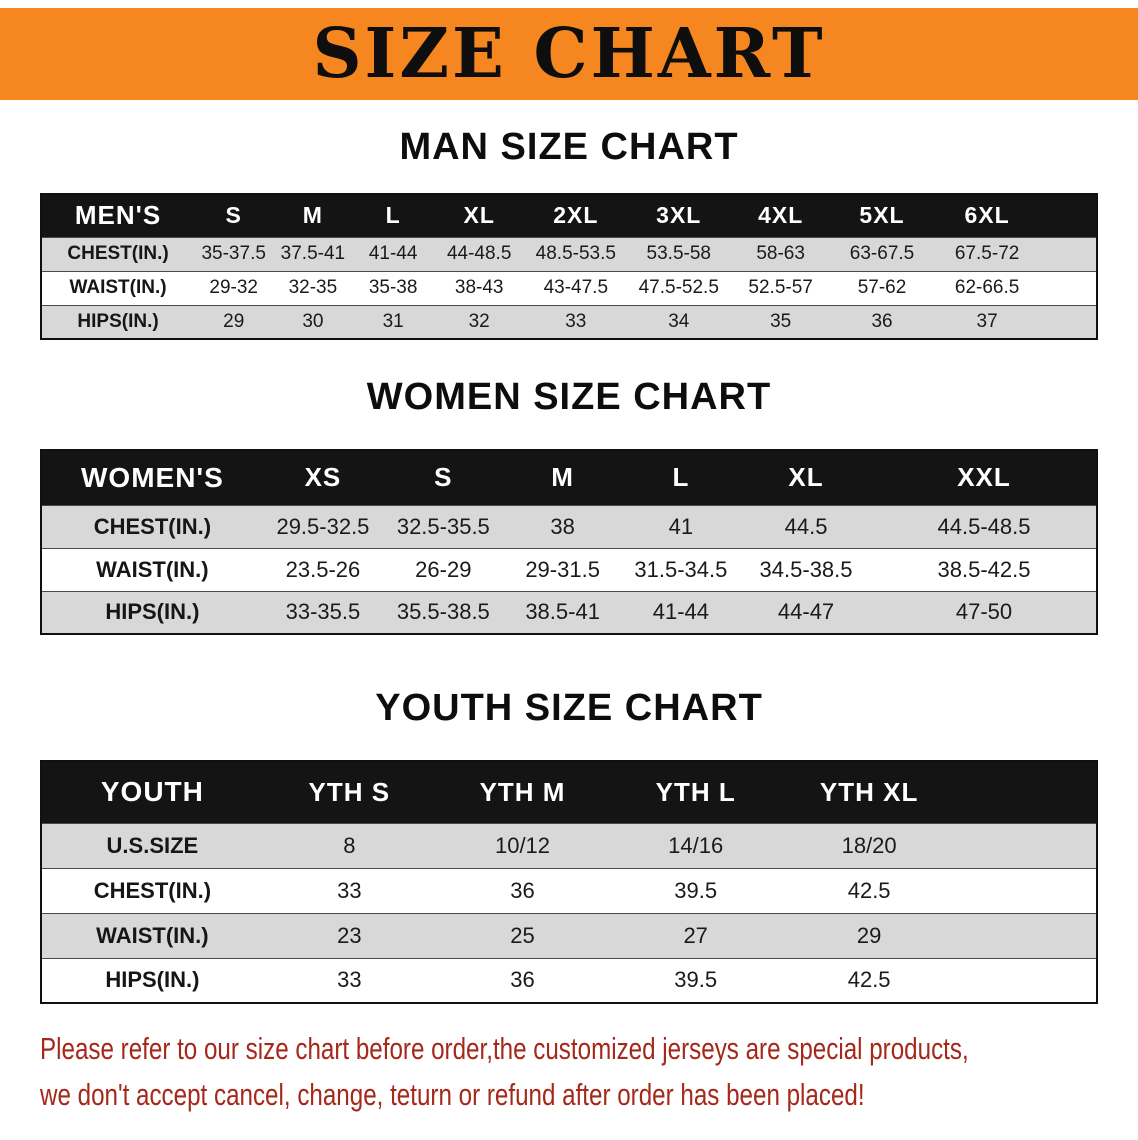 Image resolution: width=1138 pixels, height=1140 pixels. I want to click on size-value-cell: 32.5-35.5, so click(443, 526).